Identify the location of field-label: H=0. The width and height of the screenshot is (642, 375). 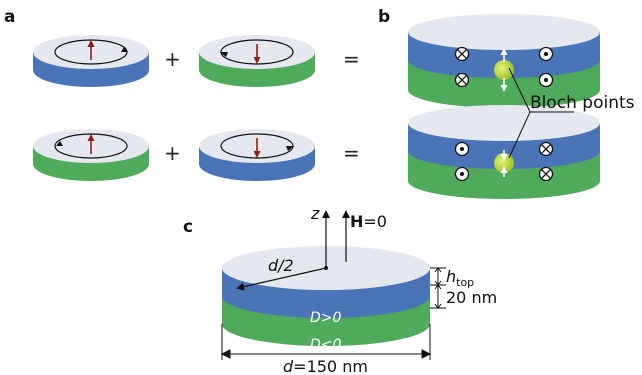
(368, 221).